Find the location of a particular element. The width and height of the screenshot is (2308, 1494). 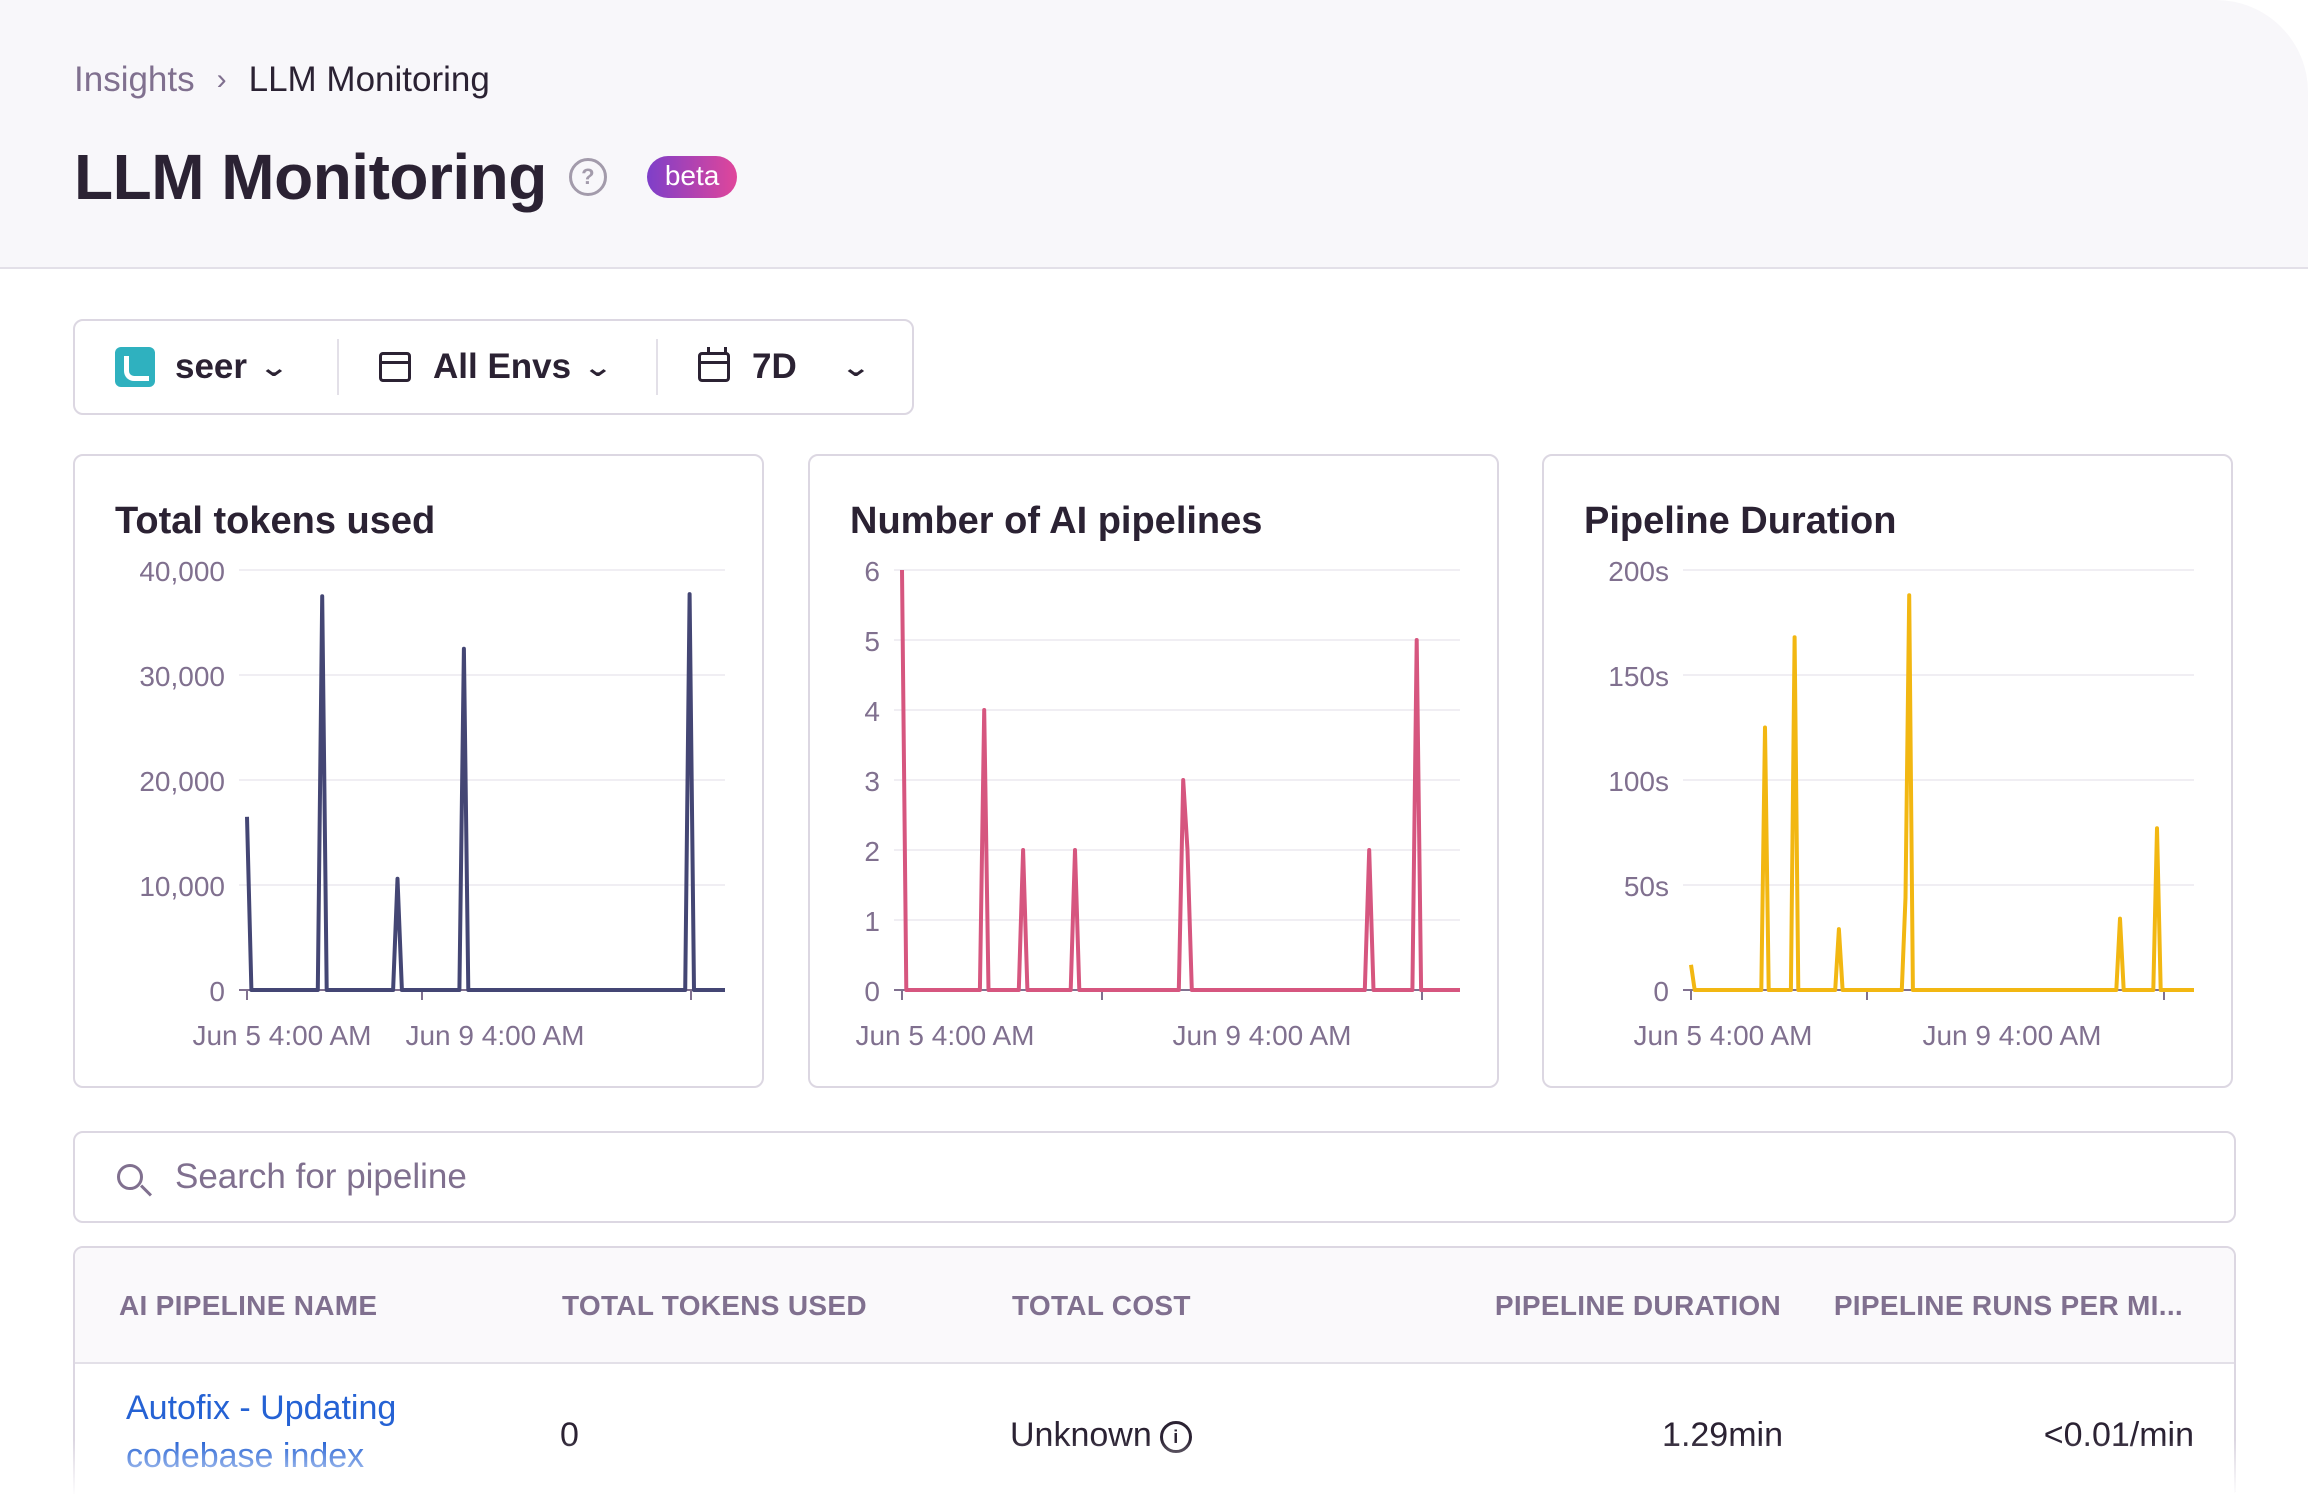

chevron-right-icon: › is located at coordinates (221, 79).